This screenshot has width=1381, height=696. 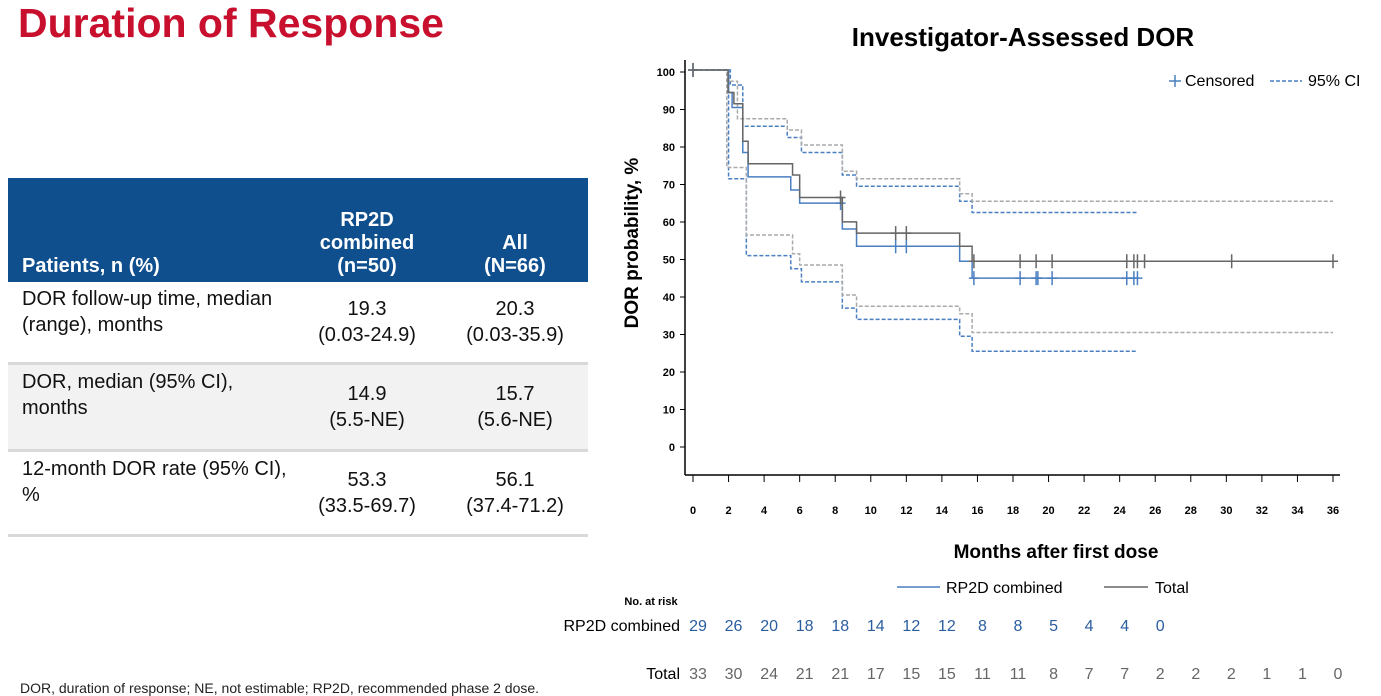 What do you see at coordinates (698, 626) in the screenshot?
I see `risk-value: 29` at bounding box center [698, 626].